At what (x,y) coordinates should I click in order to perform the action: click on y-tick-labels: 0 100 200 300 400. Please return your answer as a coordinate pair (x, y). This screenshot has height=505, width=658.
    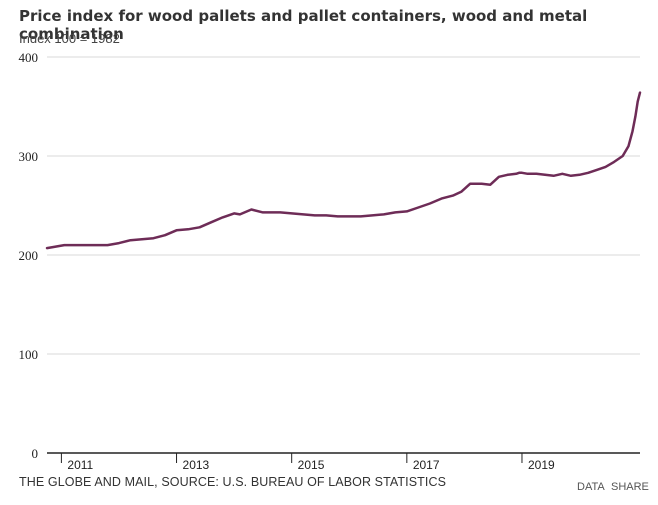
    Looking at the image, I should click on (29, 255).